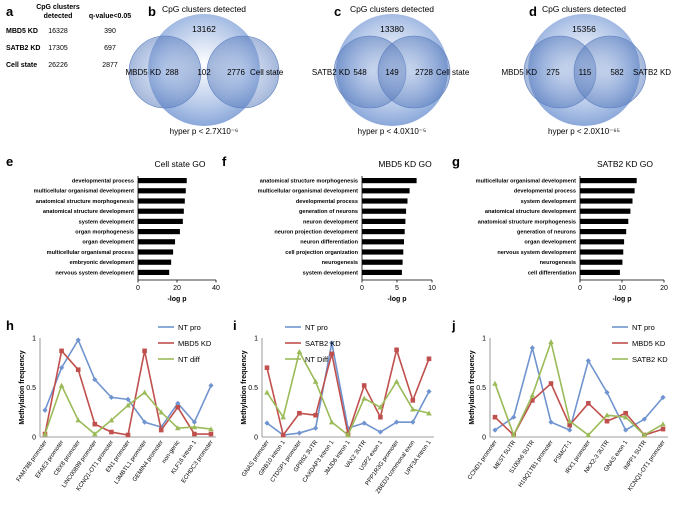 Image resolution: width=685 pixels, height=515 pixels. What do you see at coordinates (110, 31) in the screenshot?
I see `table-cell: 390` at bounding box center [110, 31].